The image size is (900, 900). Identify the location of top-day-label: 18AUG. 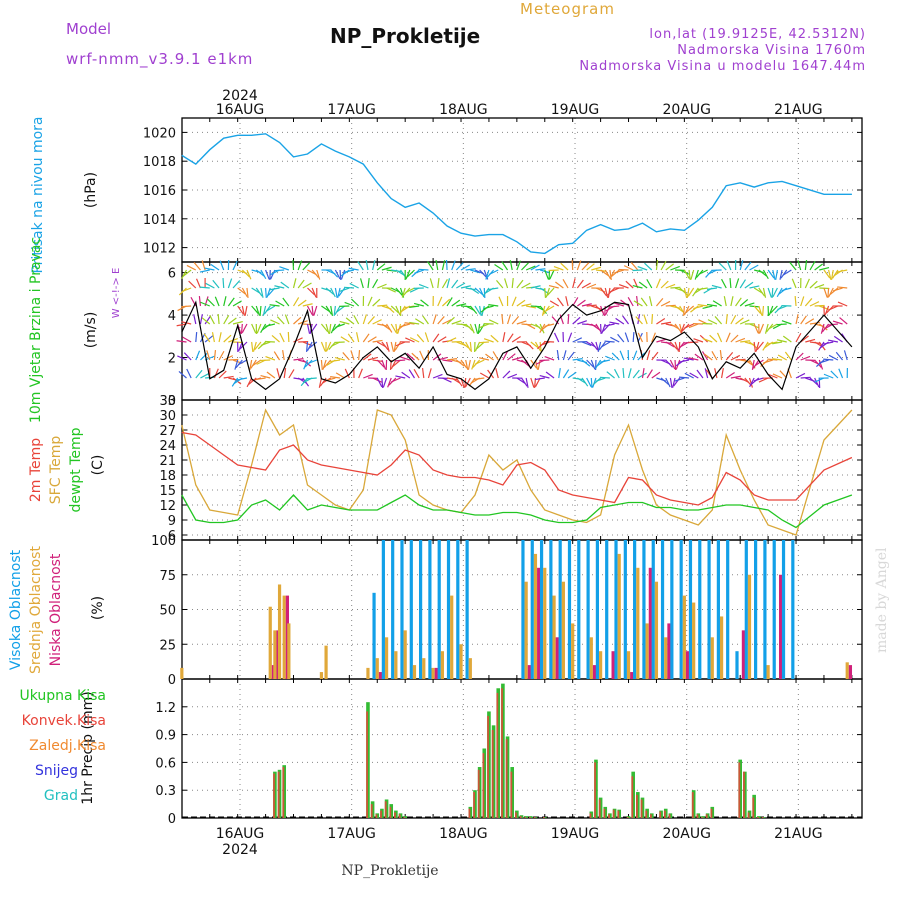
(463, 110).